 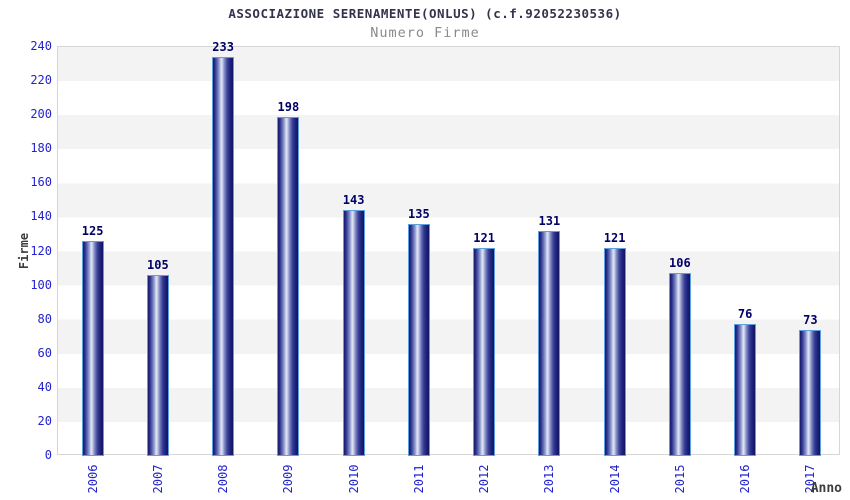 What do you see at coordinates (157, 479) in the screenshot?
I see `x-tick-2007: 2007` at bounding box center [157, 479].